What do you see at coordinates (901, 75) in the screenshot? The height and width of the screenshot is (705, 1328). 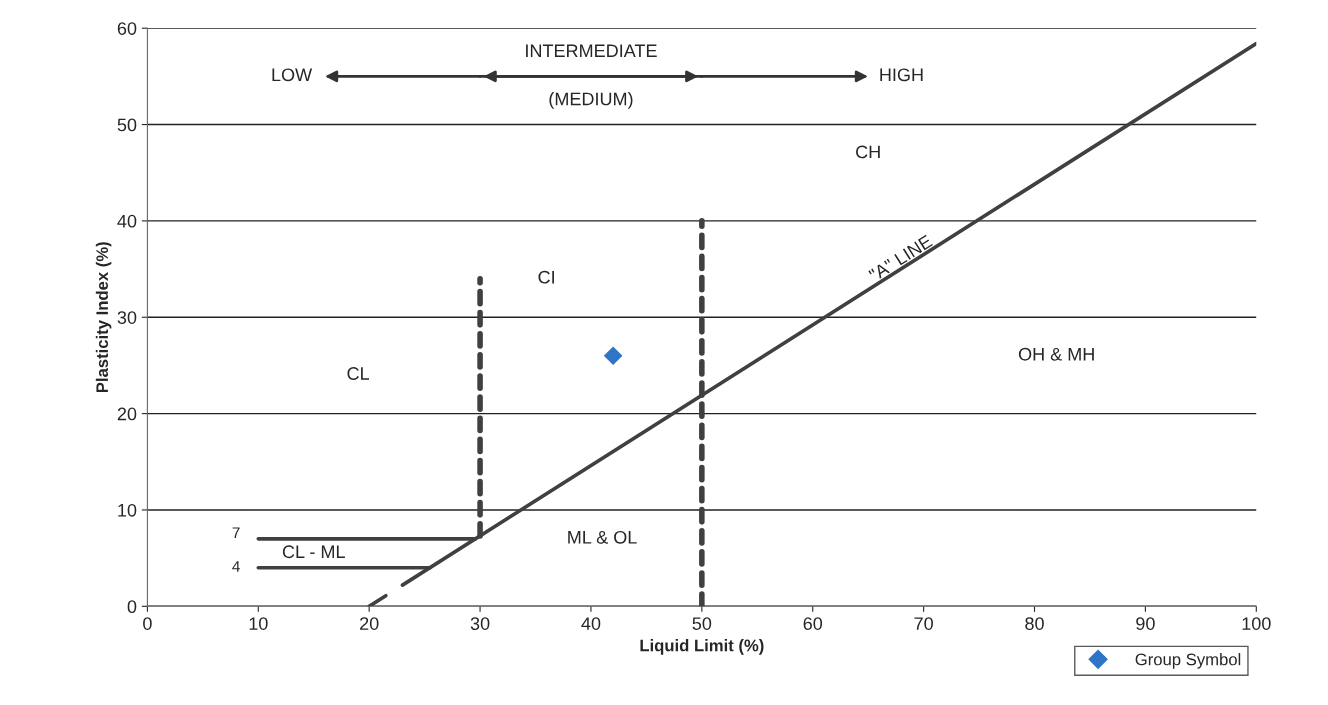 I see `annotation: HIGH` at bounding box center [901, 75].